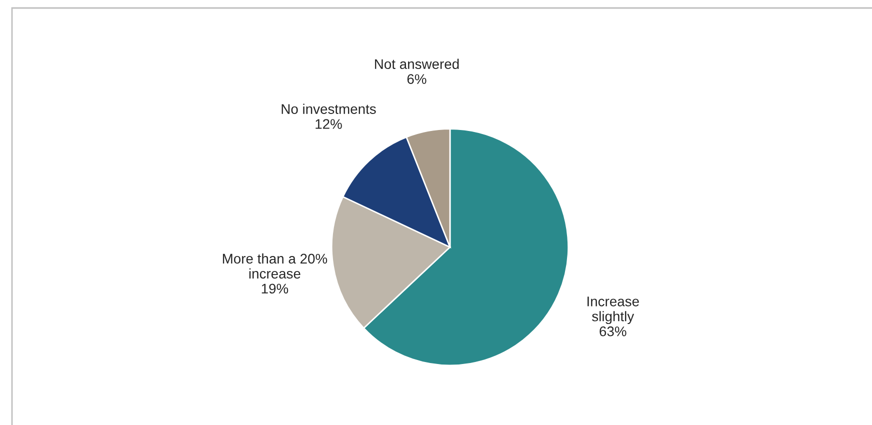 Image resolution: width=872 pixels, height=425 pixels. I want to click on data-label: 12%, so click(329, 124).